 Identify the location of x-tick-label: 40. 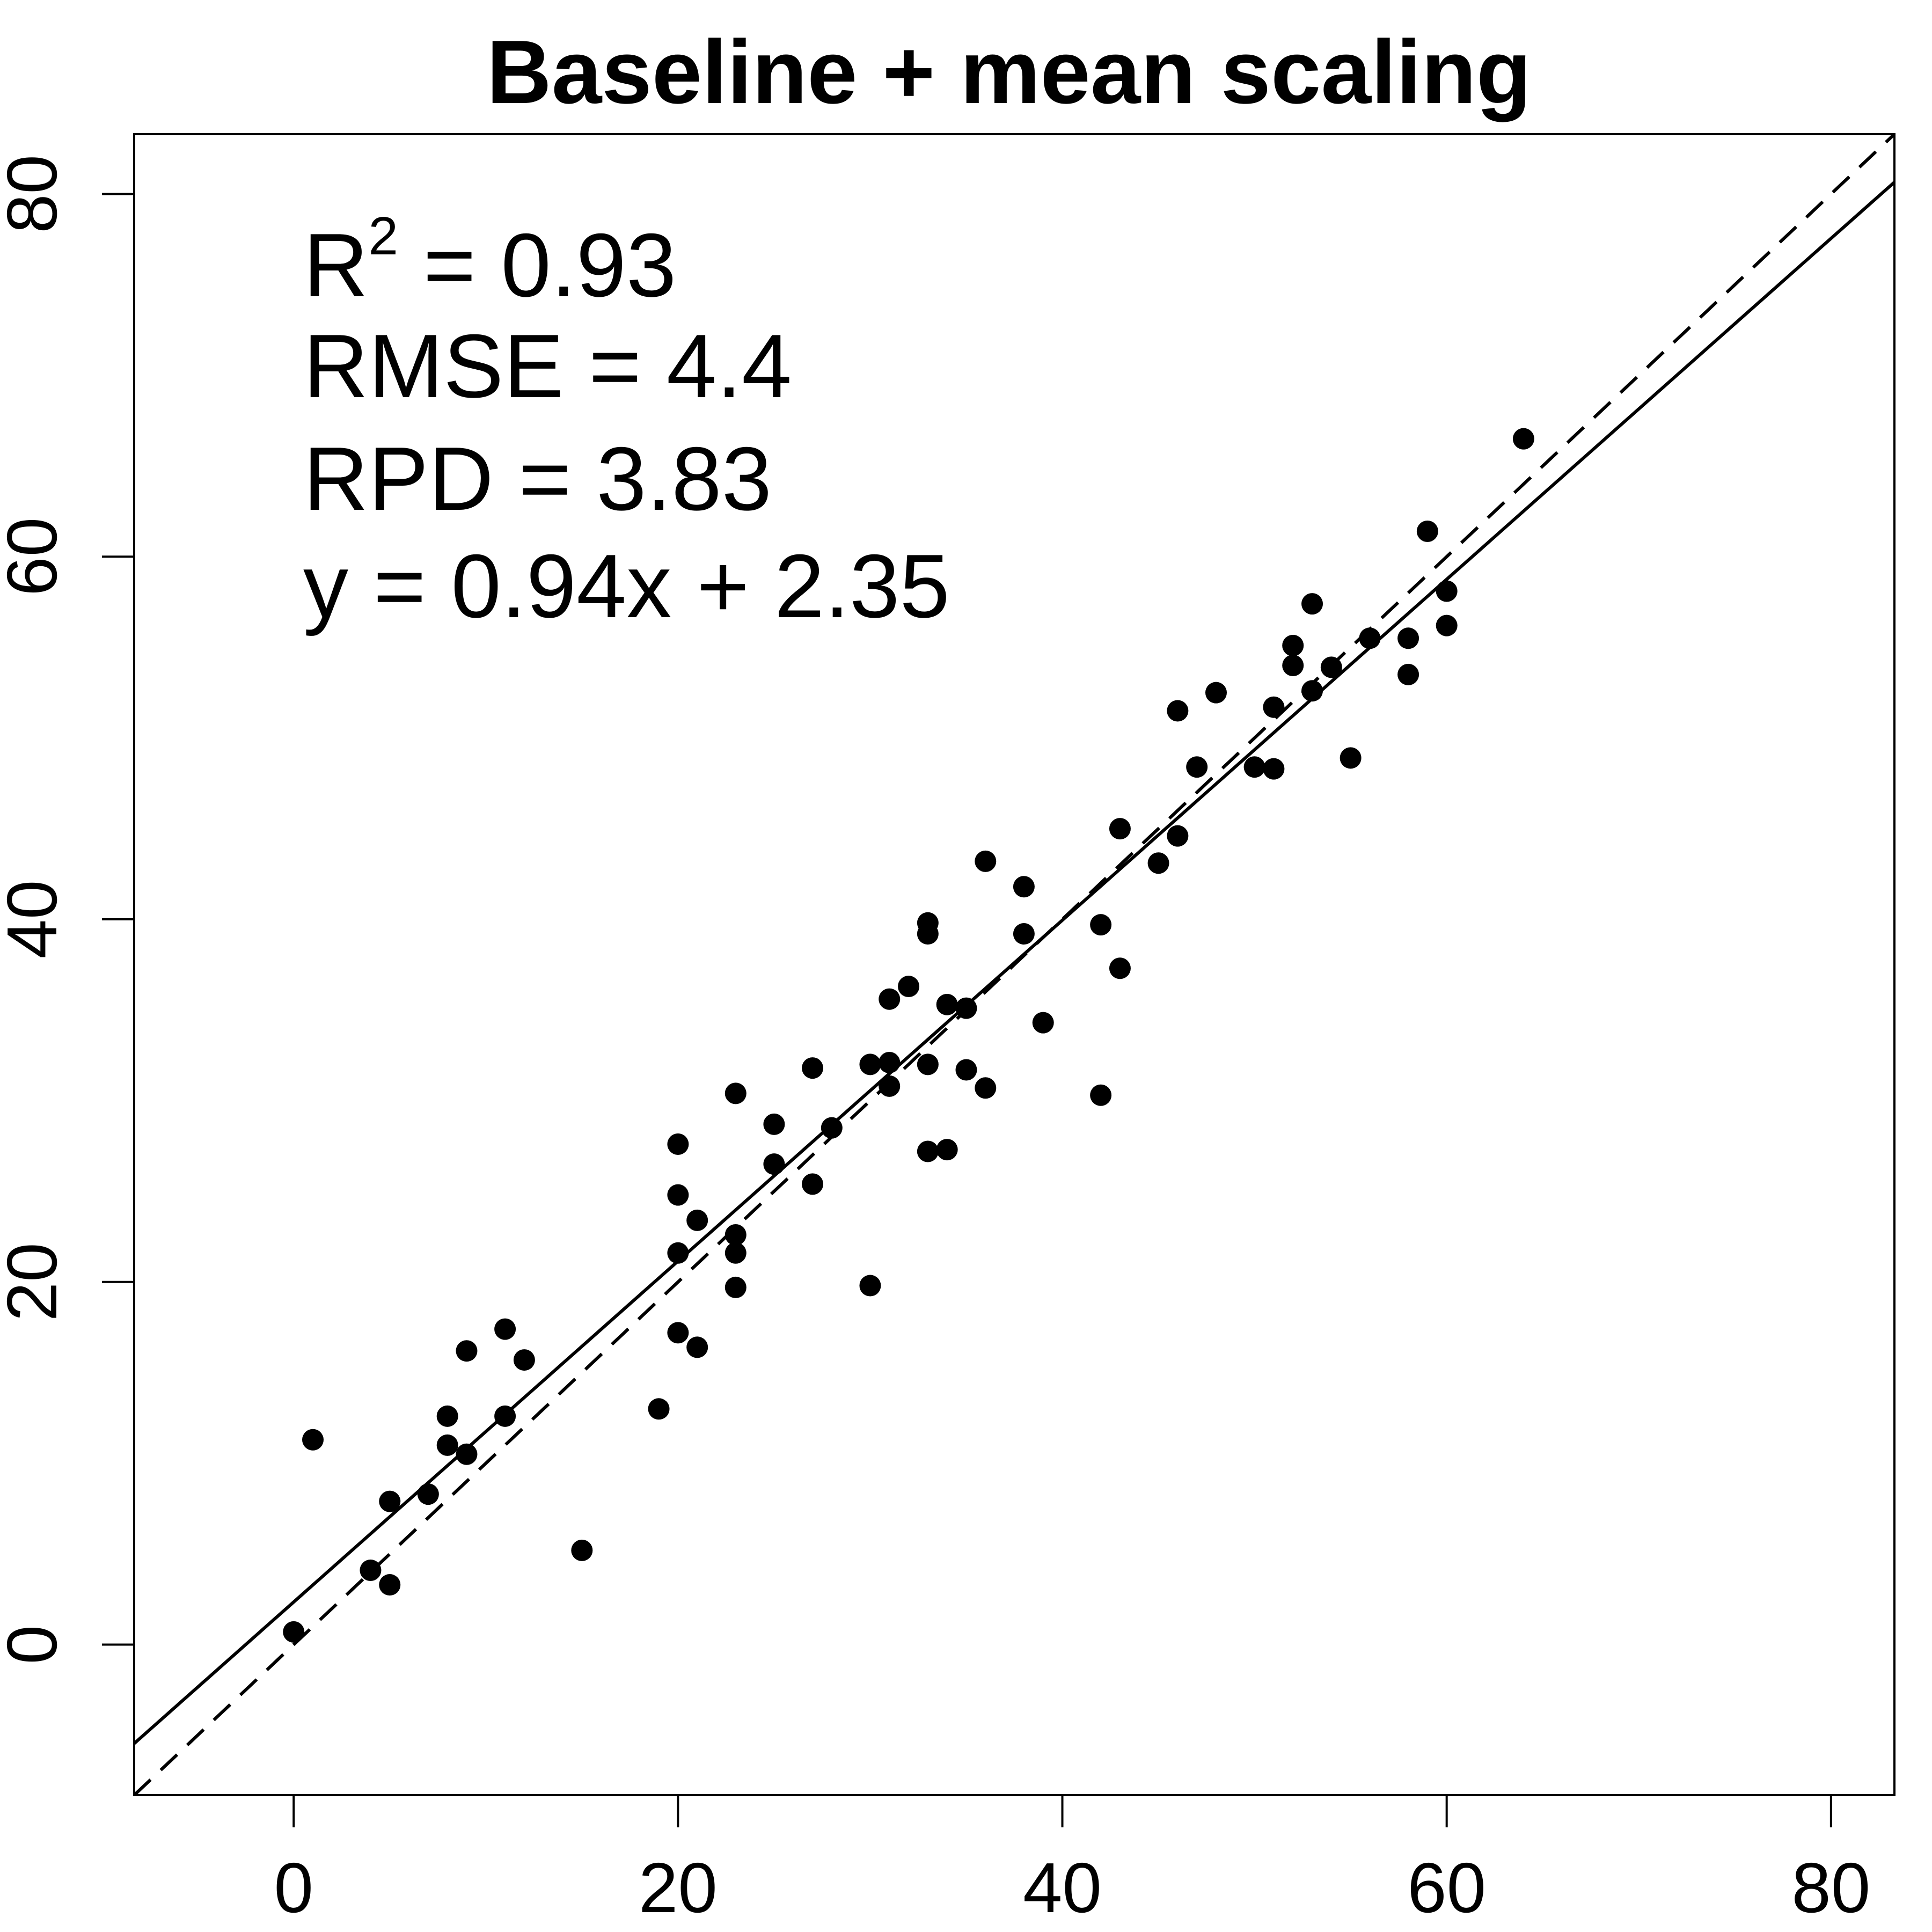
(1062, 1887).